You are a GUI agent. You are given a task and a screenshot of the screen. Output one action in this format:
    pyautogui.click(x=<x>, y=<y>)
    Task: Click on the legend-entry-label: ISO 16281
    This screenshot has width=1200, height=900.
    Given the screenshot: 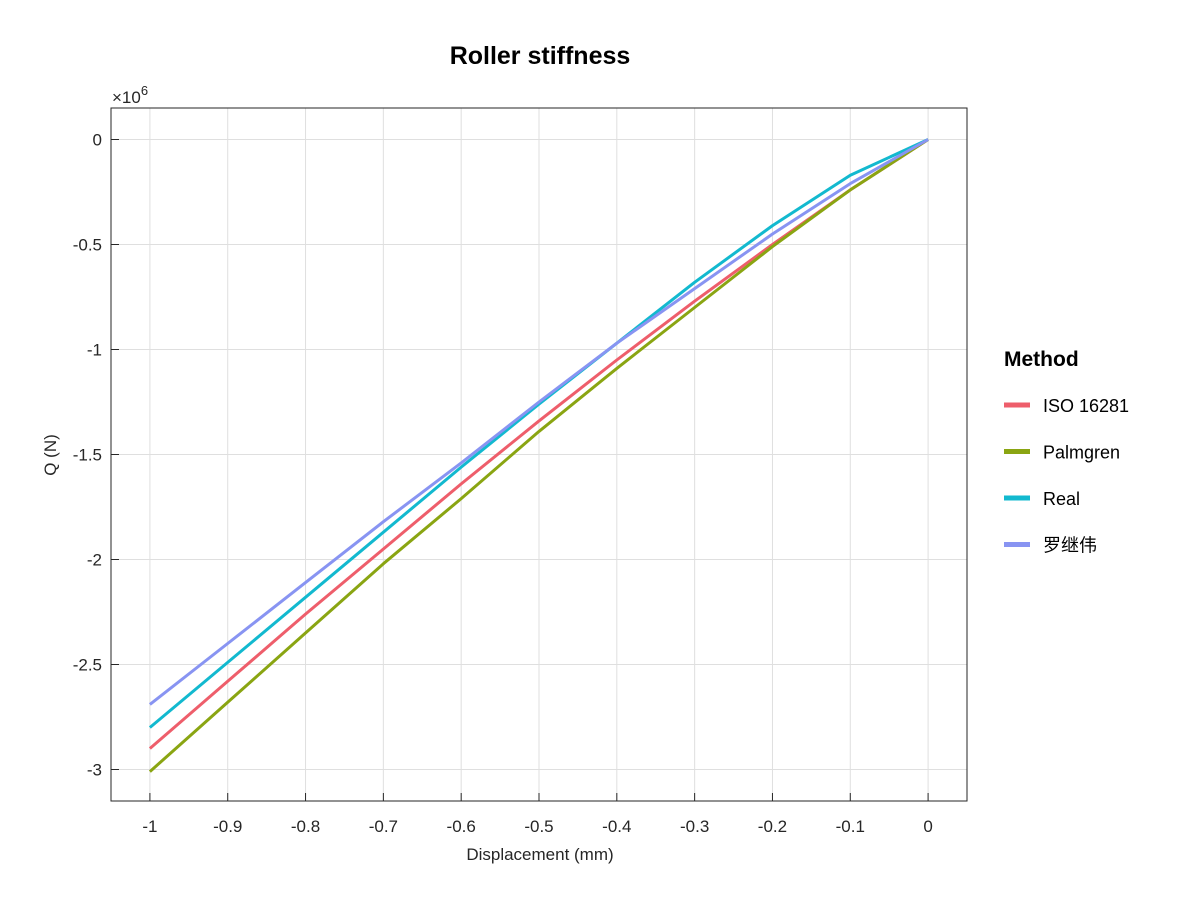 What is the action you would take?
    pyautogui.click(x=1086, y=406)
    